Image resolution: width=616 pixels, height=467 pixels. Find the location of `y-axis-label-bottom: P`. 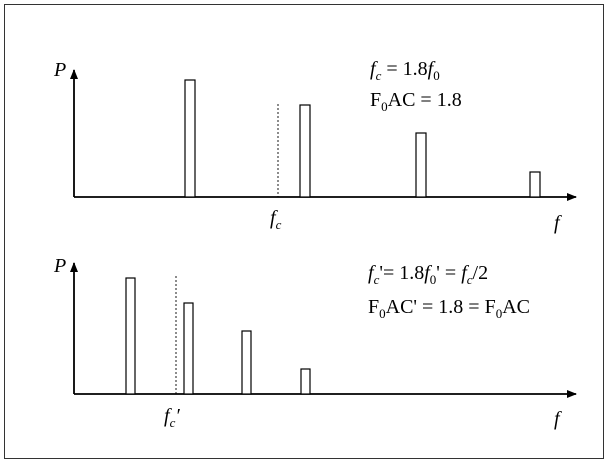

y-axis-label-bottom: P is located at coordinates (59, 266).